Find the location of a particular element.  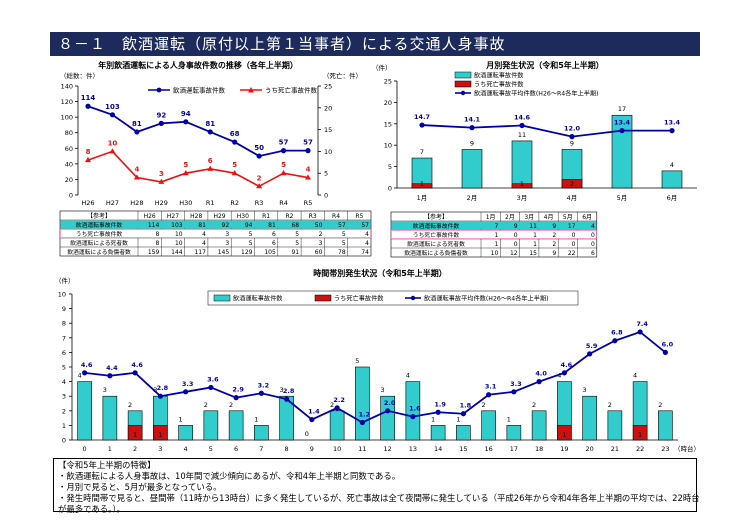

legend-marker-average is located at coordinates (463, 93).